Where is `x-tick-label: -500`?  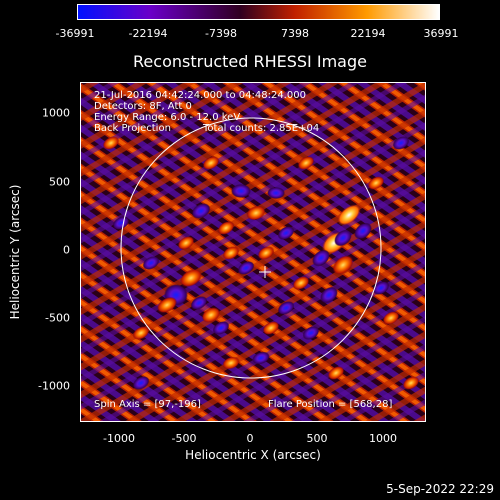
x-tick-label: -500 is located at coordinates (184, 438).